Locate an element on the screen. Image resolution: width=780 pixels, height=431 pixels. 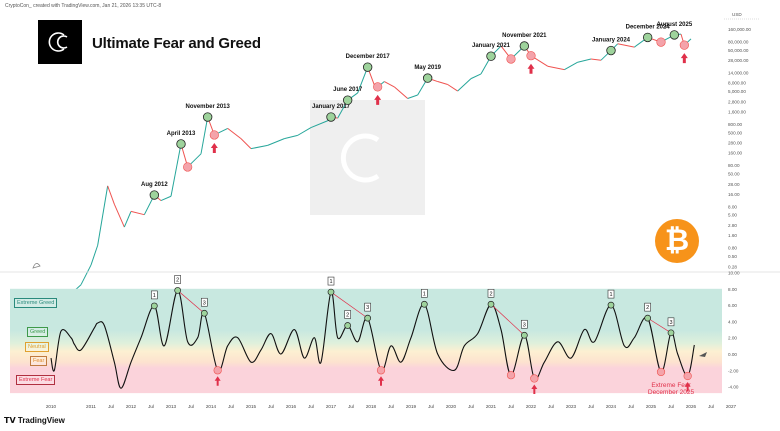
tradingview-brand: TradingView is located at coordinates (41, 420).